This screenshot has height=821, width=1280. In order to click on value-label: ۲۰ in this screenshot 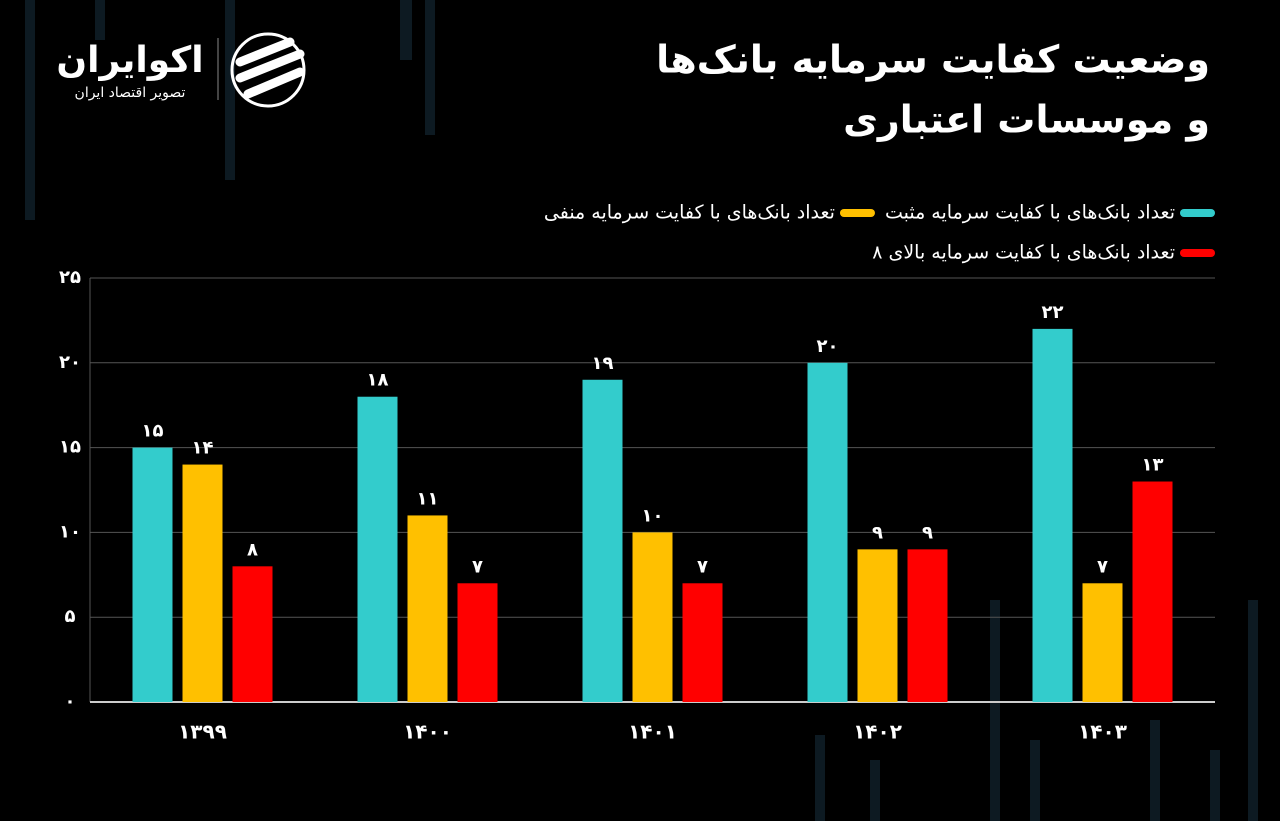, I will do `click(828, 346)`.